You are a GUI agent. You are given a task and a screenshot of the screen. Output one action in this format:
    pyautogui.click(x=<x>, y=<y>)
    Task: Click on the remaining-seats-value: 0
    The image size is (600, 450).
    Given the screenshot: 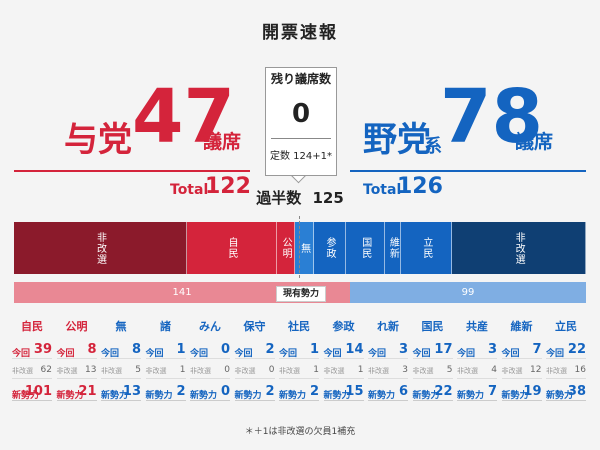 What is the action you would take?
    pyautogui.click(x=301, y=114)
    